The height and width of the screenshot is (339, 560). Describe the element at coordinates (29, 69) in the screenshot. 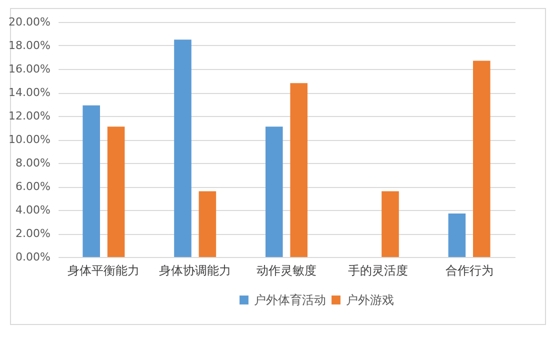

I see `y-tick-label: 16.00%` at that location.